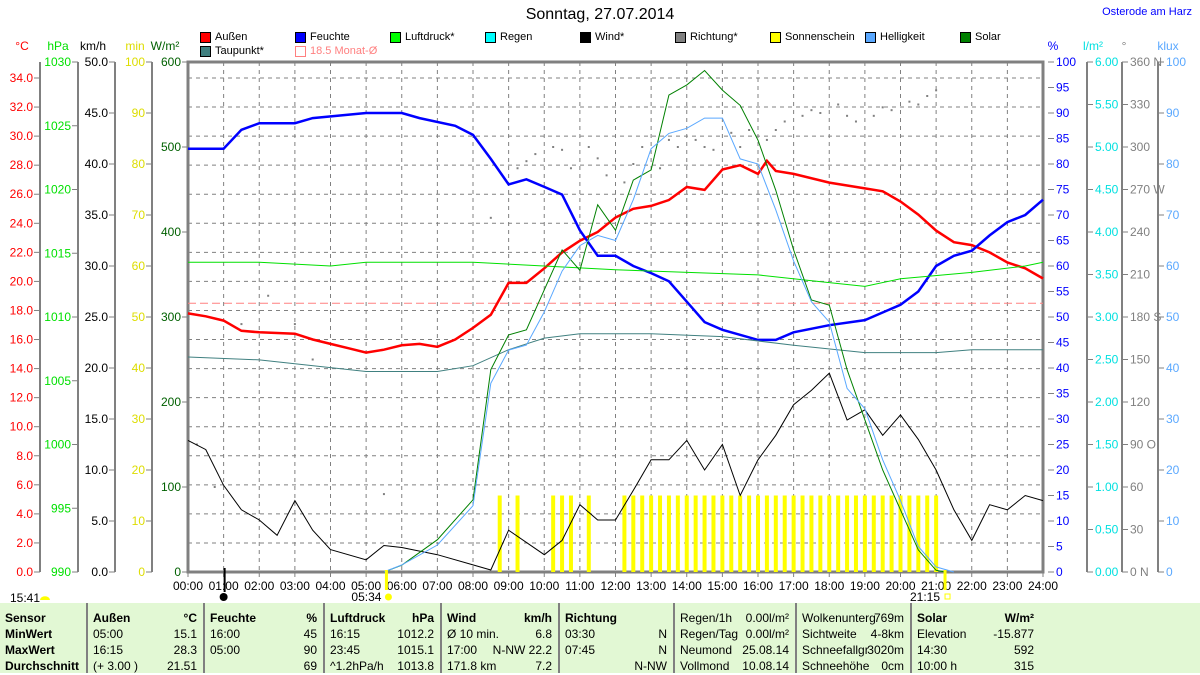  What do you see at coordinates (473, 634) in the screenshot?
I see `stats-label: Ø 10 min.` at bounding box center [473, 634].